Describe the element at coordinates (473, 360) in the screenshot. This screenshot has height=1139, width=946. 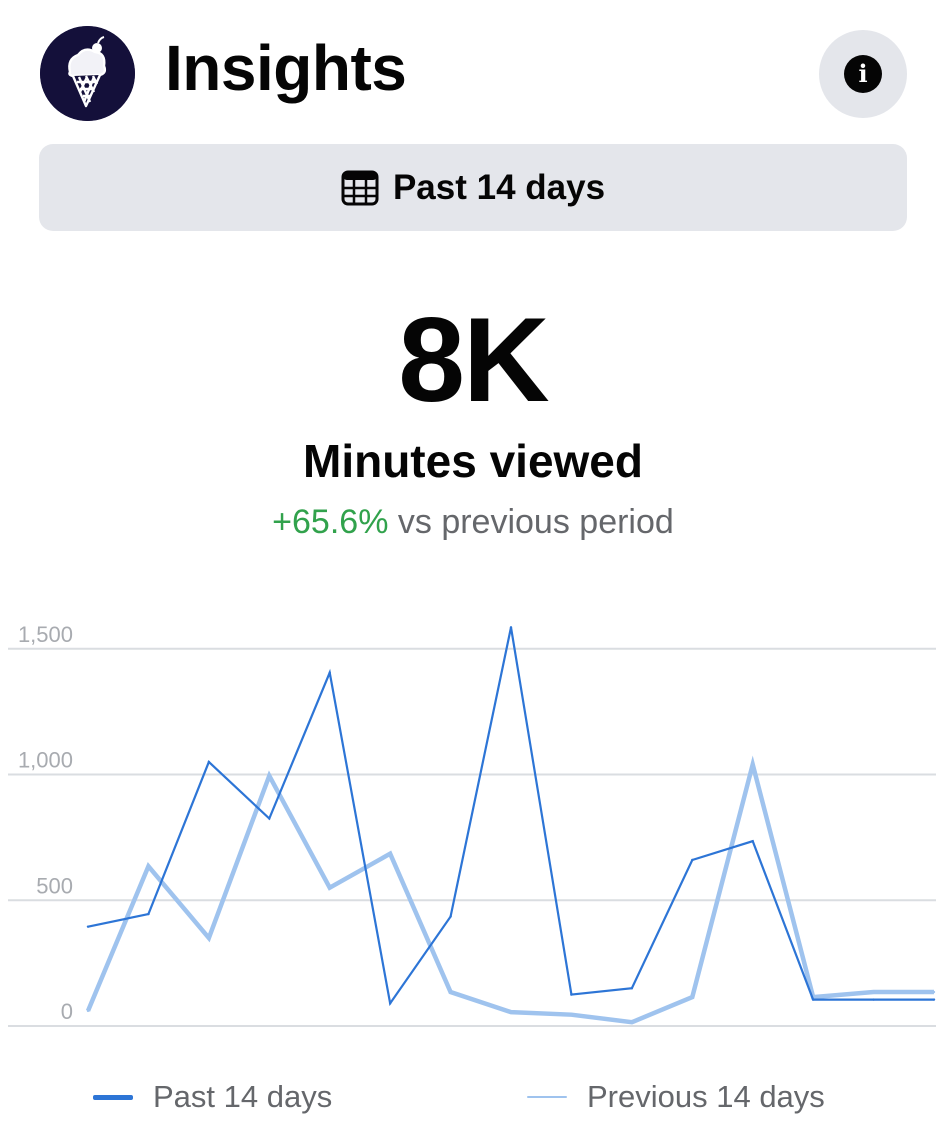
I see `metric-value: 8K` at that location.